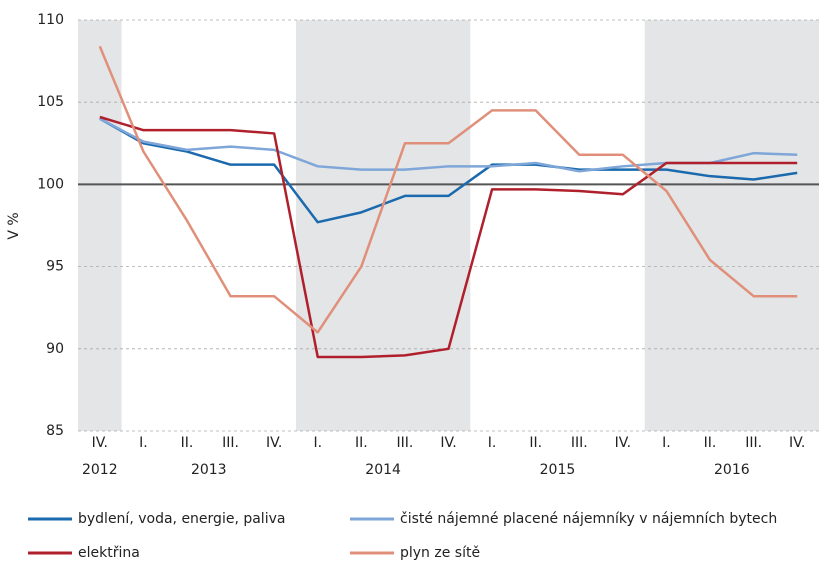 The height and width of the screenshot is (564, 819). Describe the element at coordinates (109, 553) in the screenshot. I see `legend-label: elektřina` at that location.